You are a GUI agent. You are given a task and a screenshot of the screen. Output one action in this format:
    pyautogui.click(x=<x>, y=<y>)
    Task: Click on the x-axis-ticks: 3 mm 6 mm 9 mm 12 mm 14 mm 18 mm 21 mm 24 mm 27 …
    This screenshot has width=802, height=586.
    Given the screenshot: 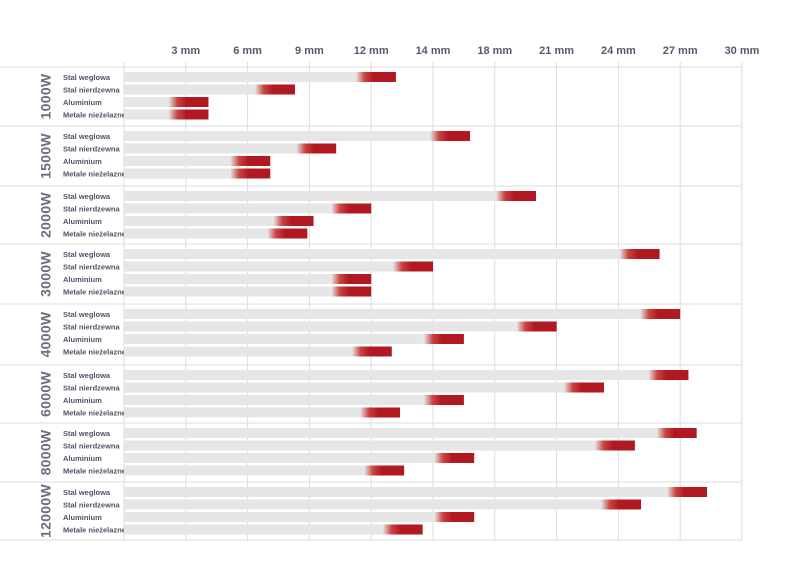 What is the action you would take?
    pyautogui.click(x=465, y=51)
    